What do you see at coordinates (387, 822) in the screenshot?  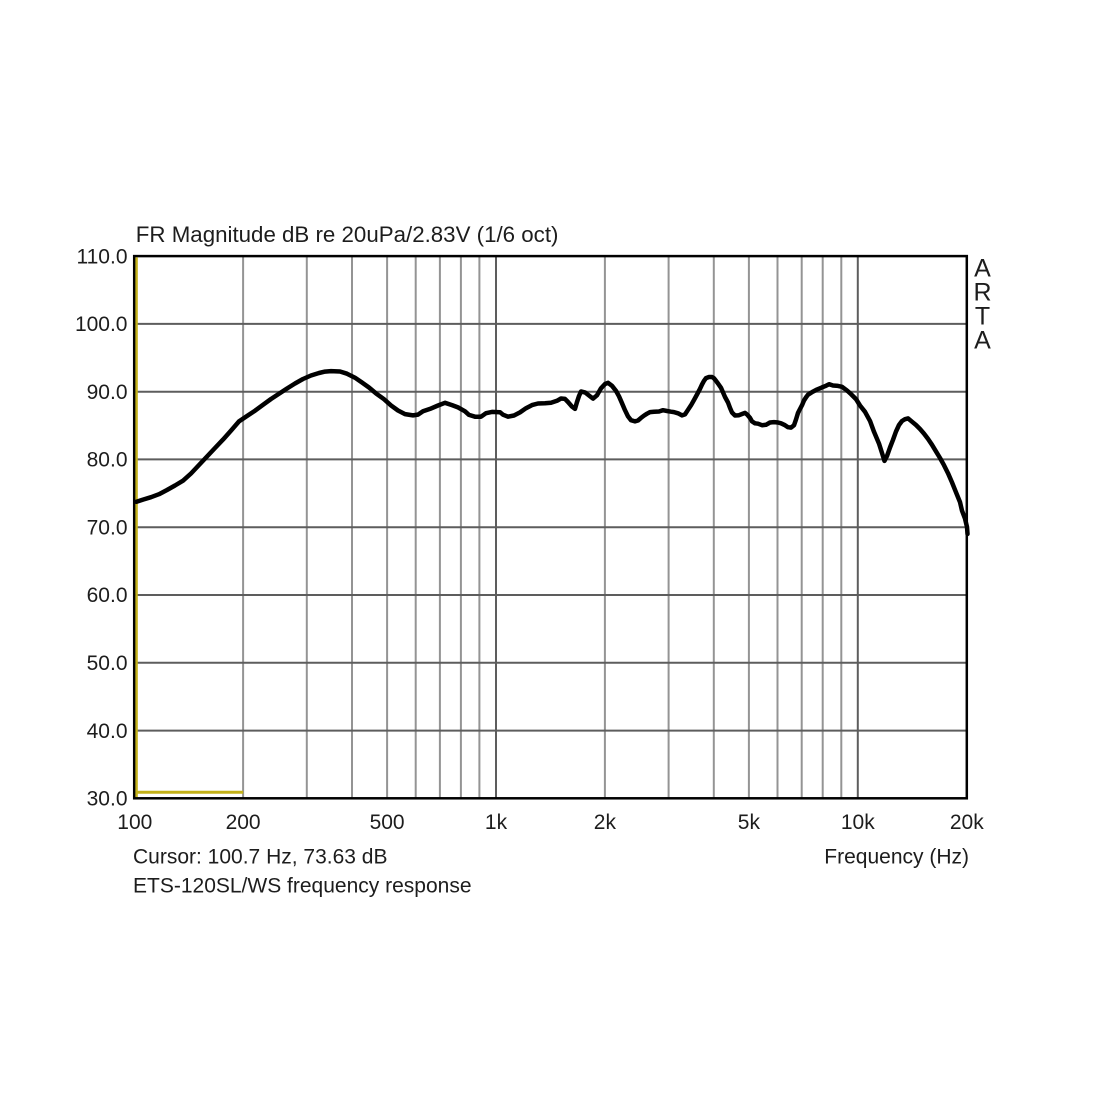 I see `svg-text: 500` at bounding box center [387, 822].